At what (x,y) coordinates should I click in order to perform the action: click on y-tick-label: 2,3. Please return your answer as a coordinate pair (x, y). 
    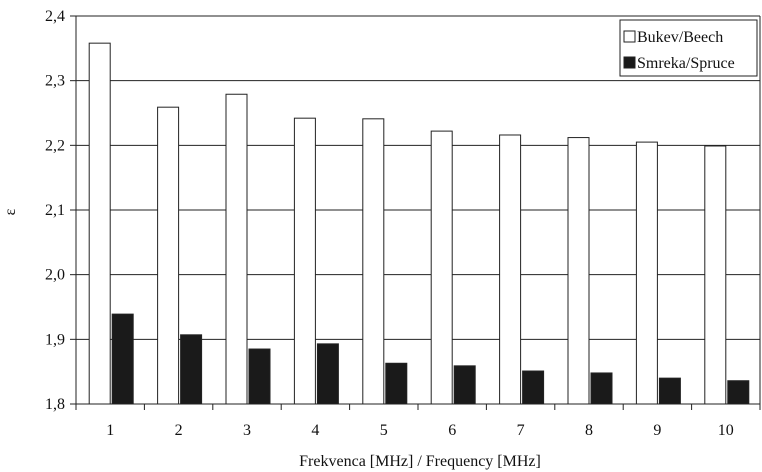
    Looking at the image, I should click on (55, 81).